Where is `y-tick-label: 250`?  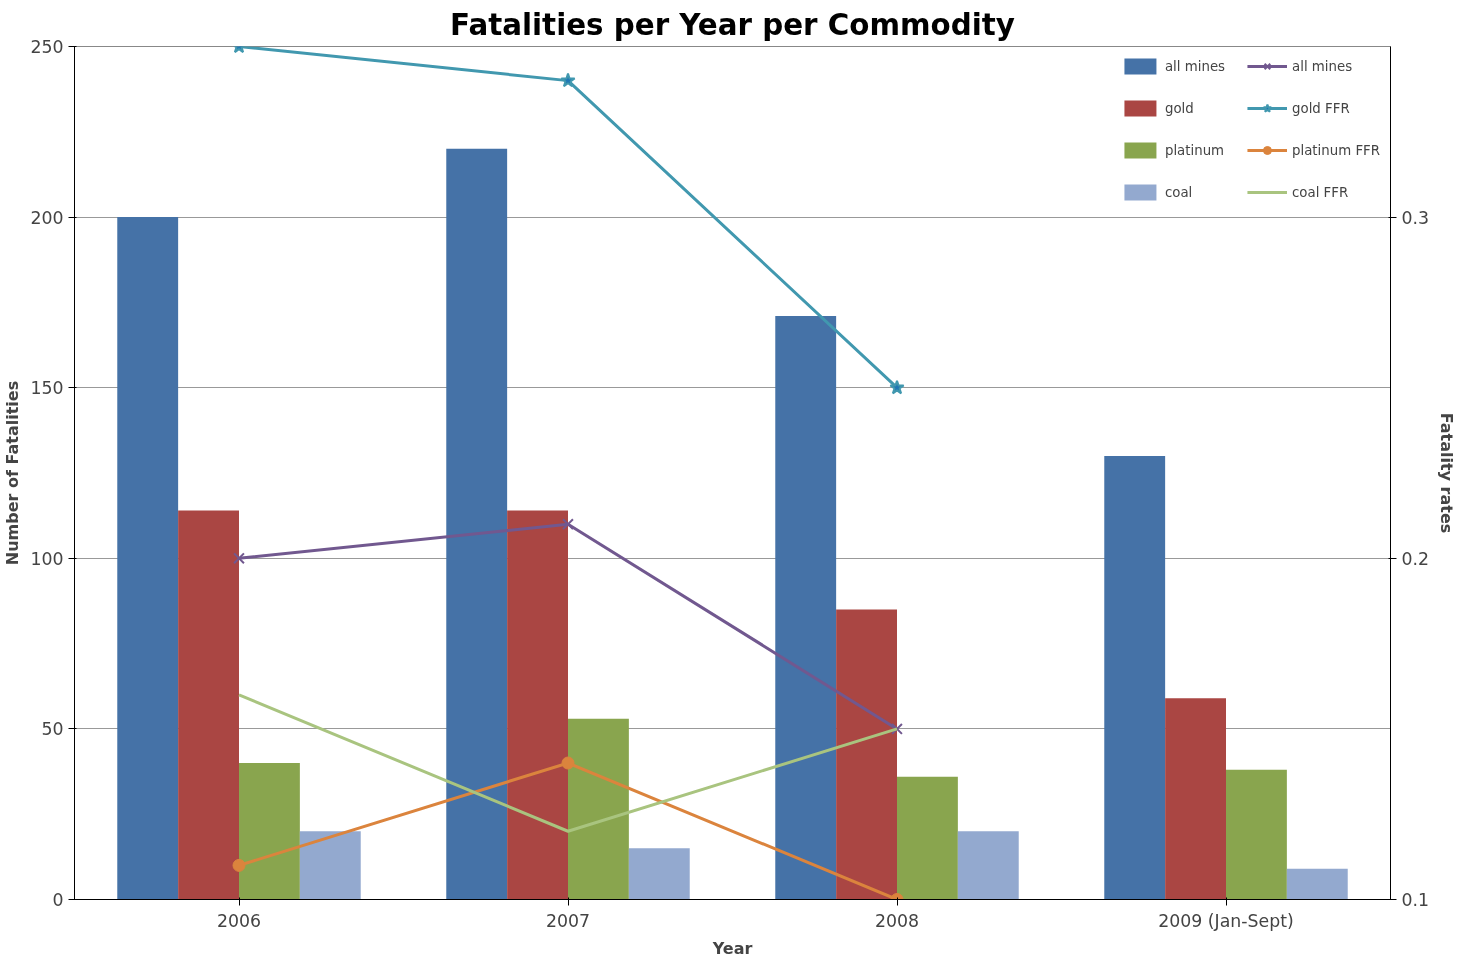
y-tick-label: 250 is located at coordinates (47, 47).